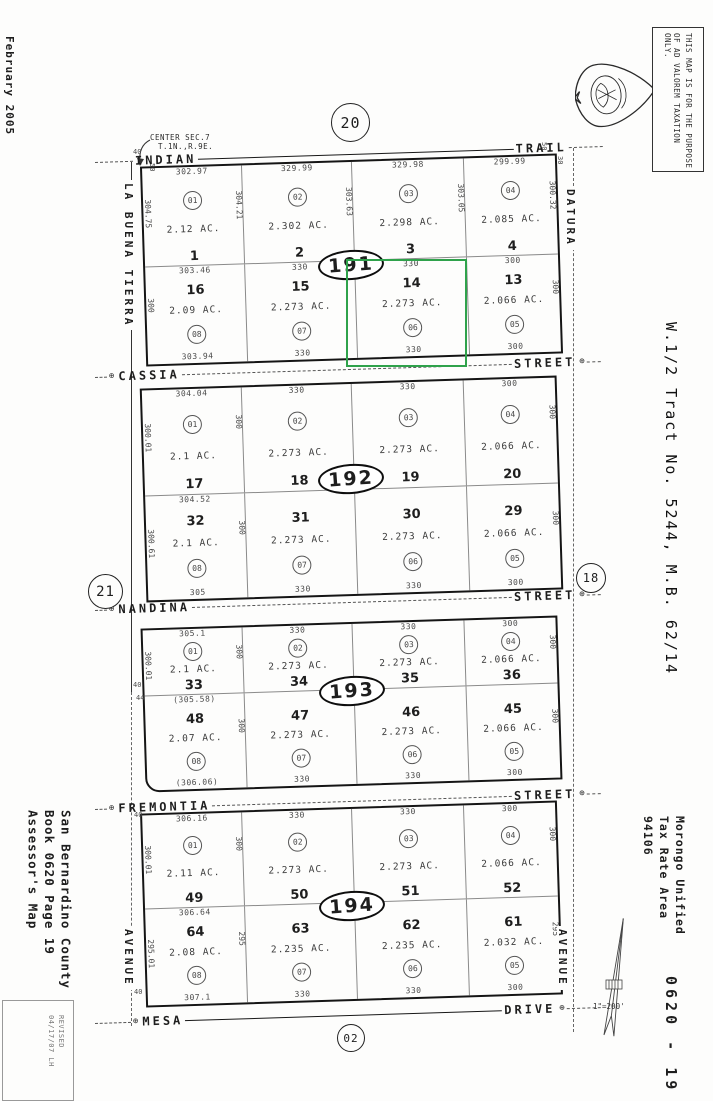 Image resolution: width=713 pixels, height=1101 pixels. Describe the element at coordinates (194, 215) in the screenshot. I see `parcel-1: 302.97 01 2.12 AC. 1 304.75 304.21` at that location.